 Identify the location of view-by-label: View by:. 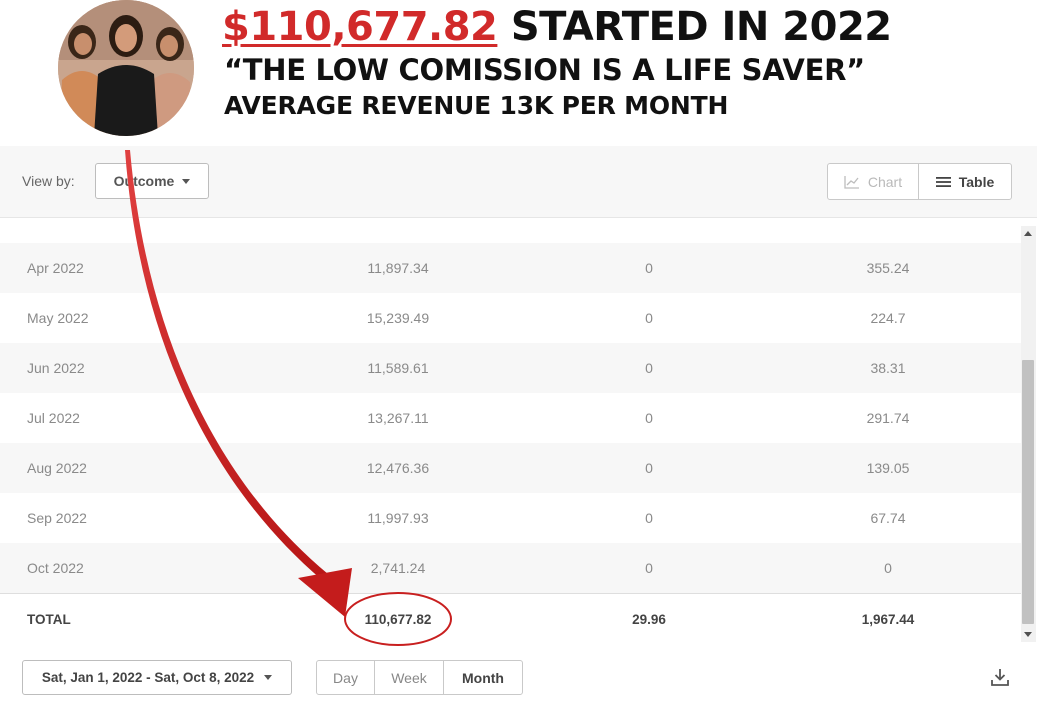
(48, 181).